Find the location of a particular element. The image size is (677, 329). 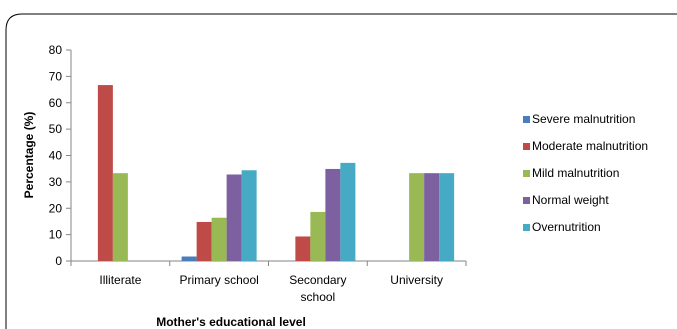

y-tick-label: 70 is located at coordinates (56, 76).